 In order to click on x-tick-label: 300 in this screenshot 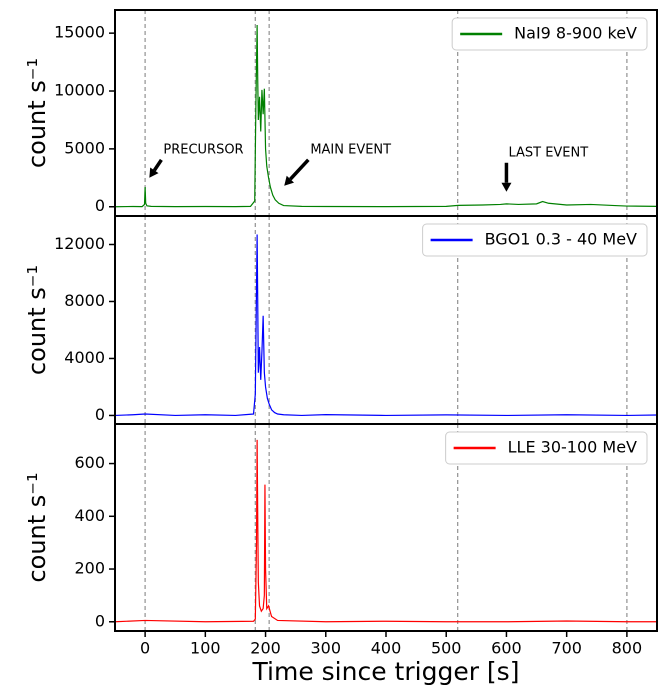, I will do `click(326, 648)`.